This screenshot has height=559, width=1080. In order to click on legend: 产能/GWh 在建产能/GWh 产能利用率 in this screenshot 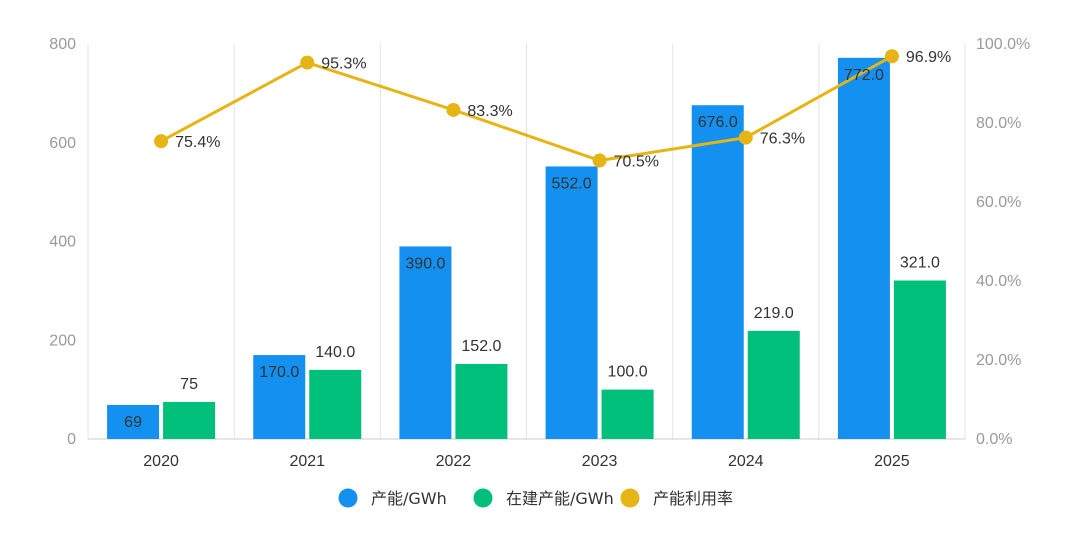, I will do `click(535, 498)`.